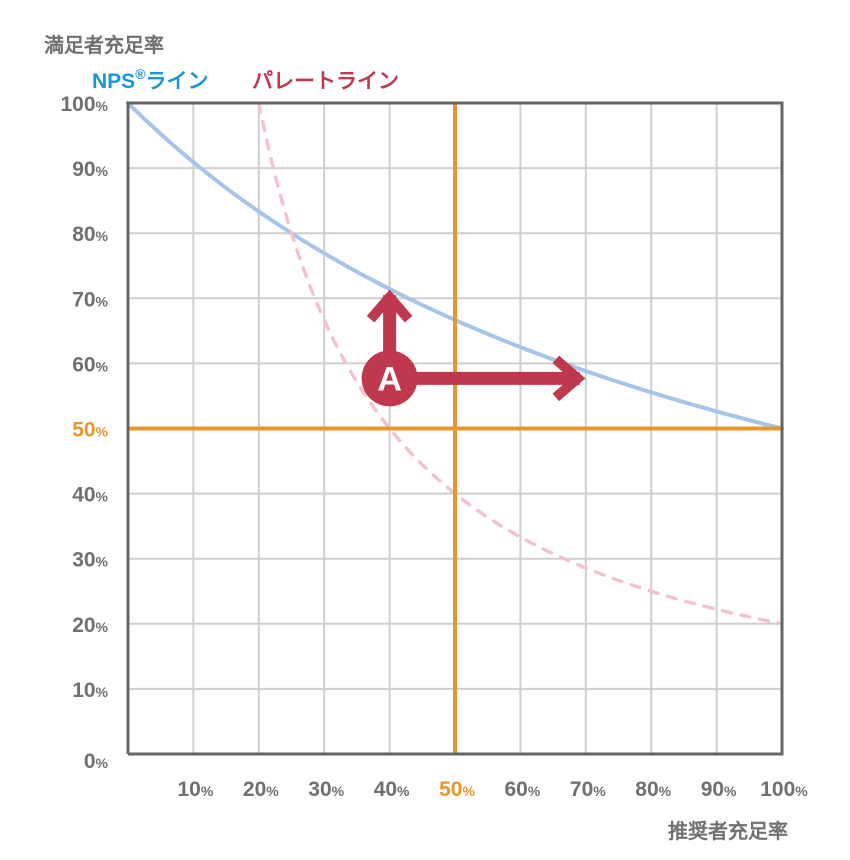 Image resolution: width=850 pixels, height=860 pixels. What do you see at coordinates (522, 789) in the screenshot?
I see `x-tick-label: 60%` at bounding box center [522, 789].